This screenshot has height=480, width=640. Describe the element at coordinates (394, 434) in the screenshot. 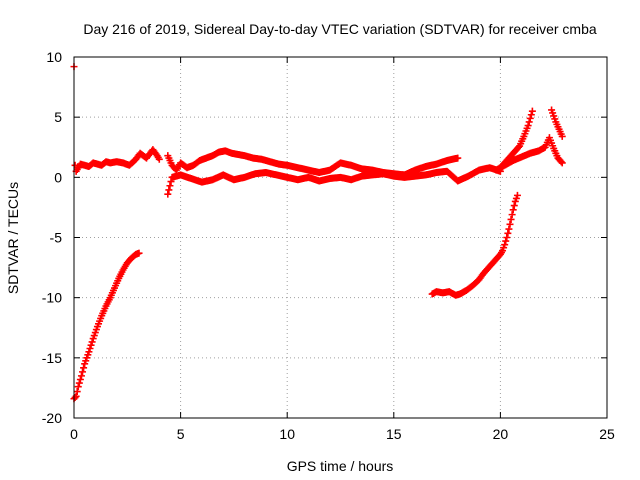

I see `x-tick-label: 15` at that location.